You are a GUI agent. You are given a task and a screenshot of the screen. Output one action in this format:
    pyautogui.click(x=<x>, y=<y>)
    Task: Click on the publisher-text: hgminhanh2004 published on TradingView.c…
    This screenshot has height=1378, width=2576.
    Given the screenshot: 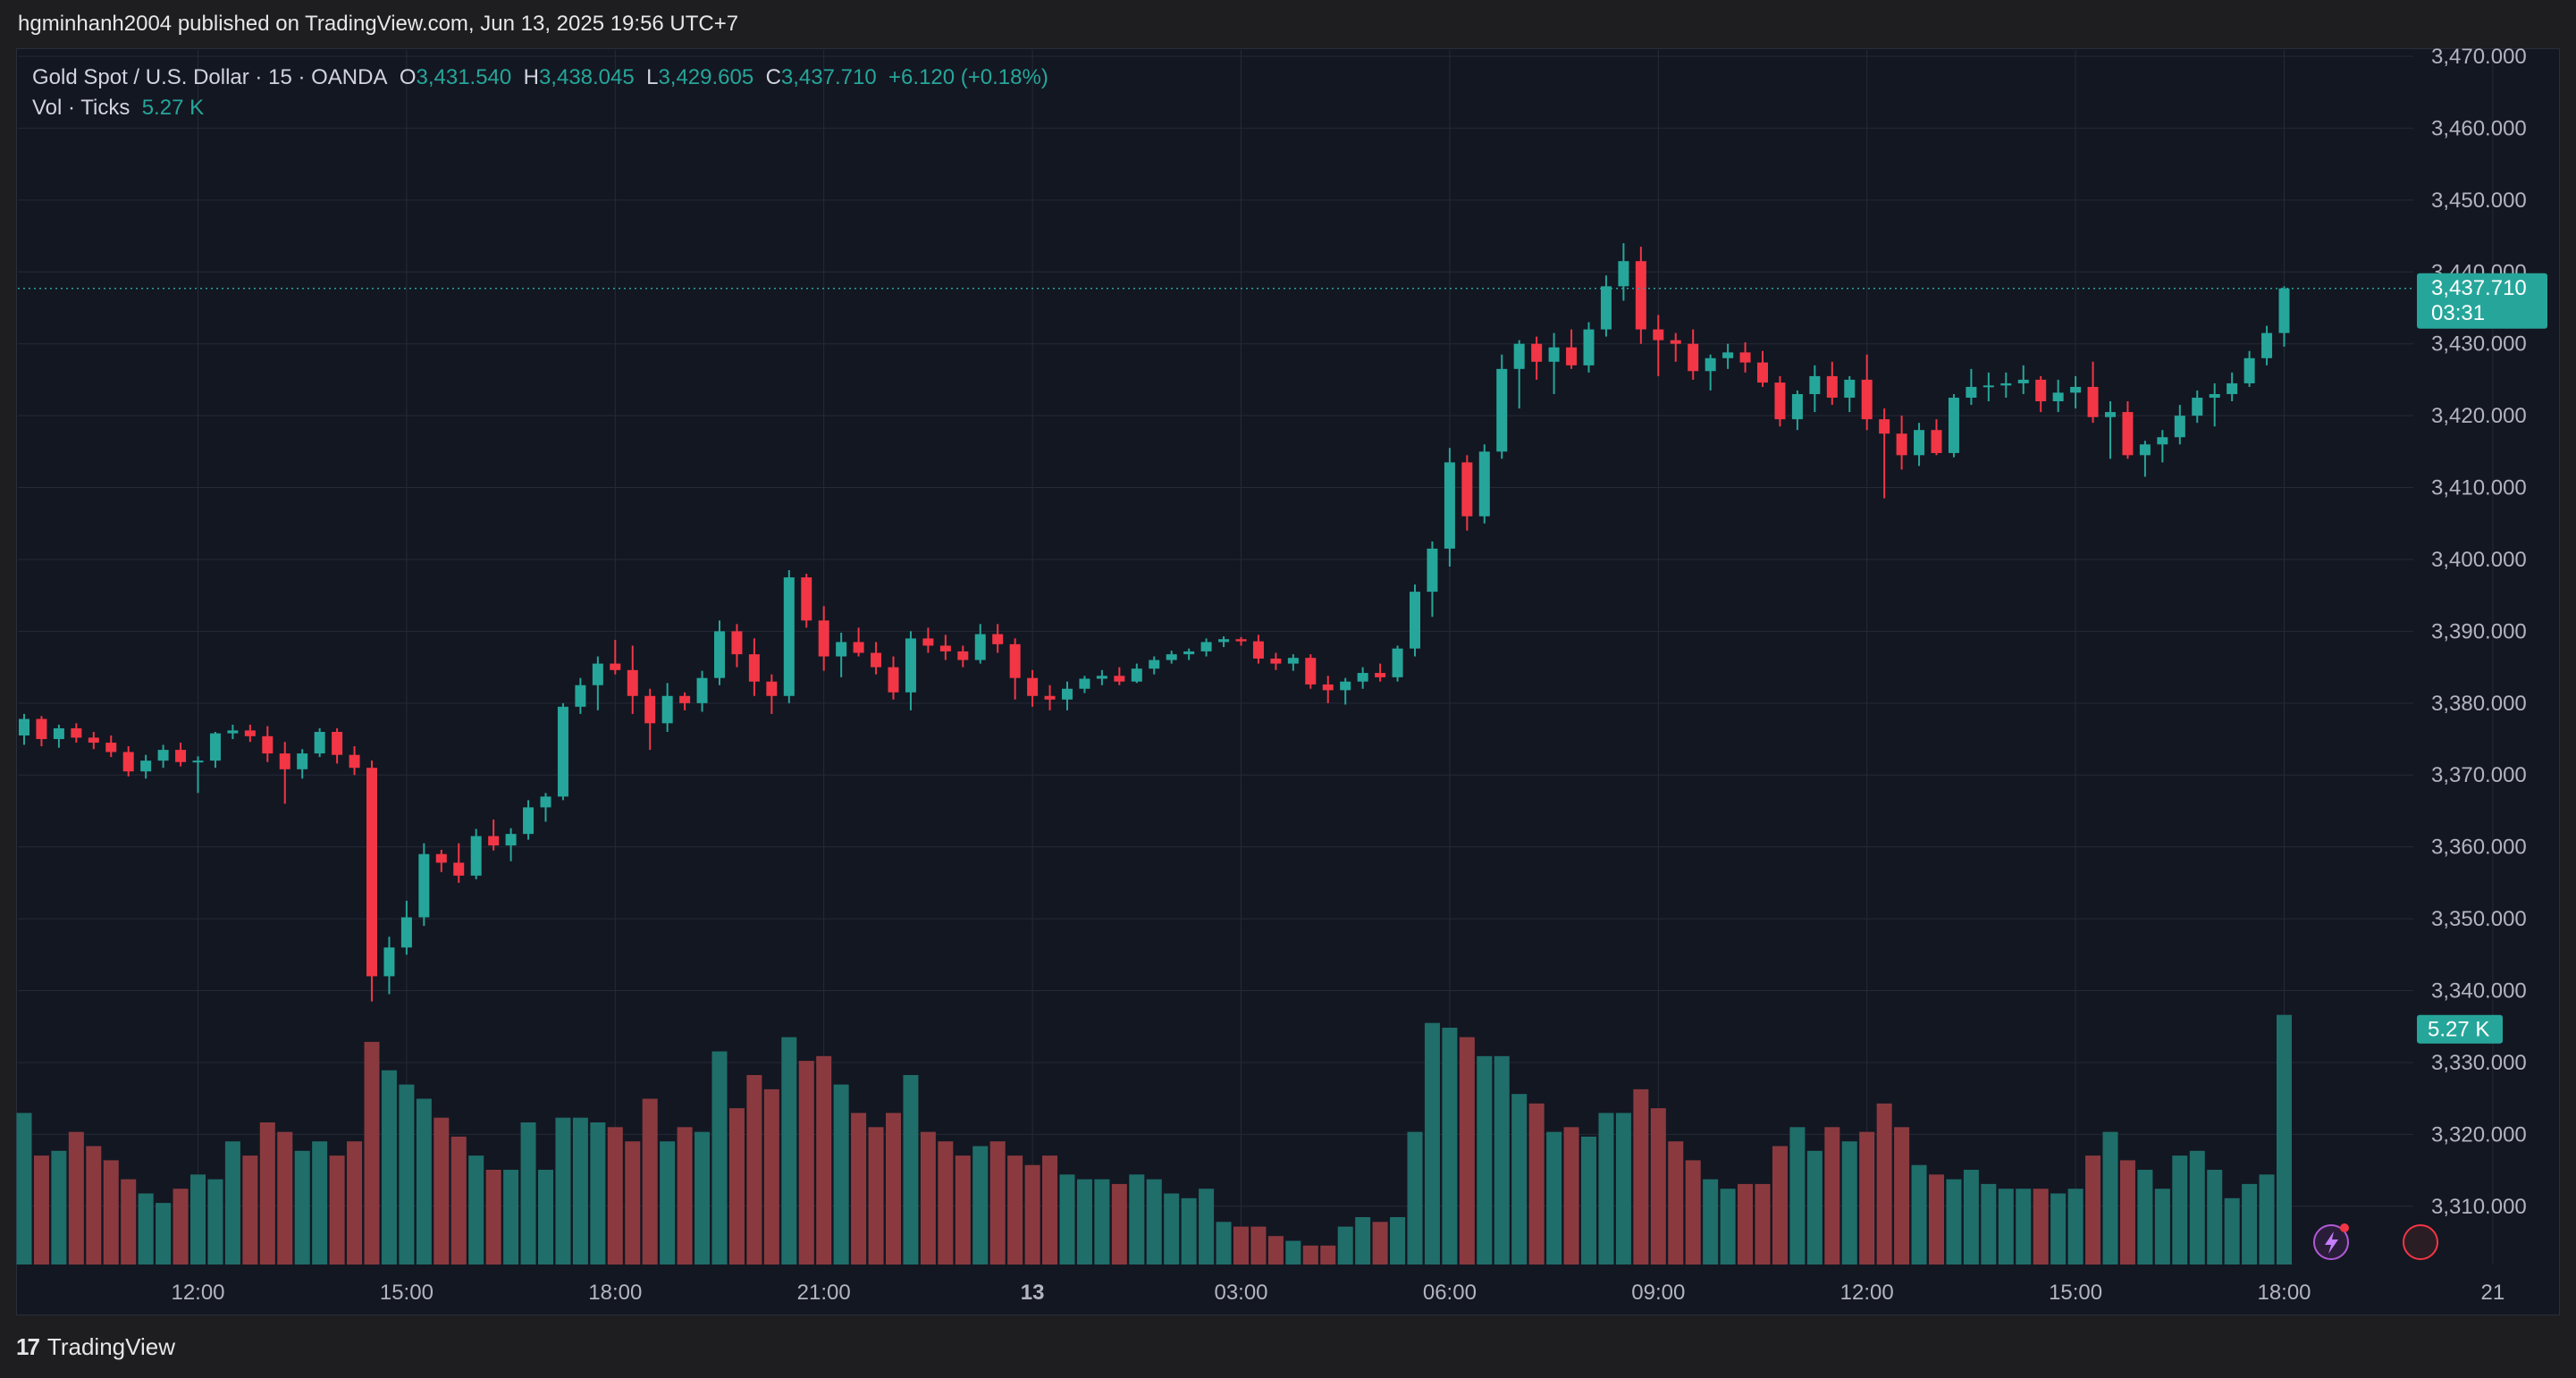 What is the action you would take?
    pyautogui.click(x=379, y=24)
    